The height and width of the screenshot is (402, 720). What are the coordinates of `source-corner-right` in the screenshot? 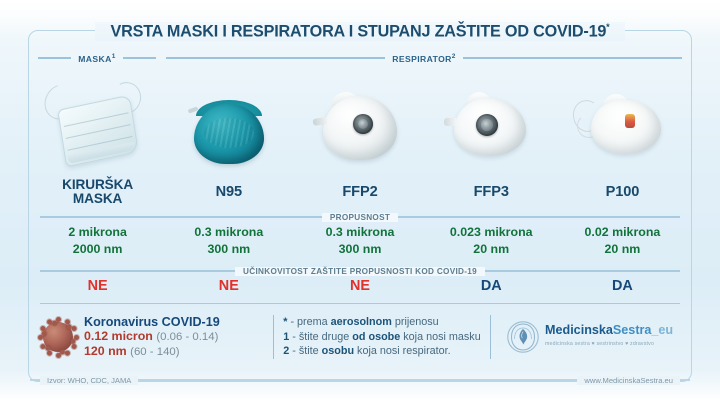 It's located at (685, 380).